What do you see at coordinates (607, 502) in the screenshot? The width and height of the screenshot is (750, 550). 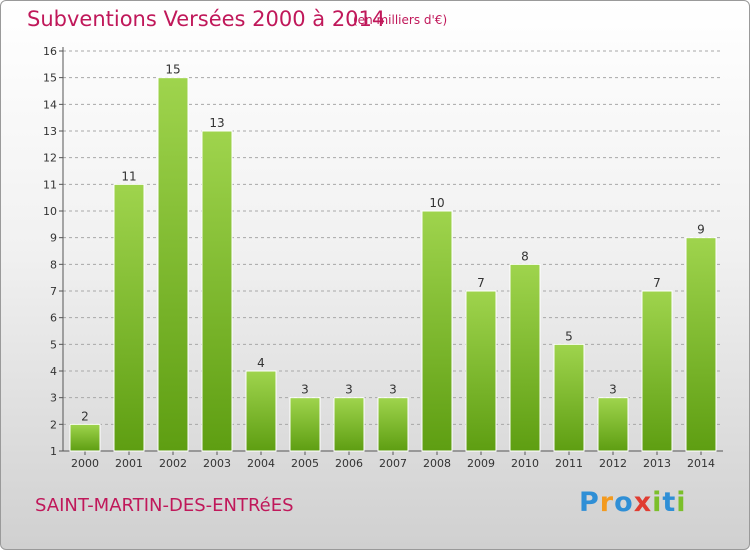 I see `logo-letter: r` at bounding box center [607, 502].